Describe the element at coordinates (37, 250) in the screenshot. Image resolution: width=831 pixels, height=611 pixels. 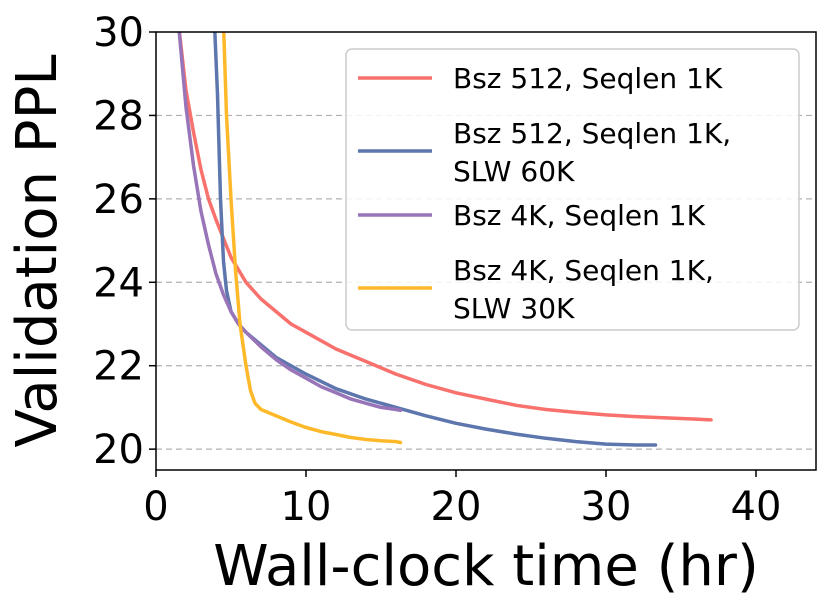
I see `y-axis-title: Validation PPL` at that location.